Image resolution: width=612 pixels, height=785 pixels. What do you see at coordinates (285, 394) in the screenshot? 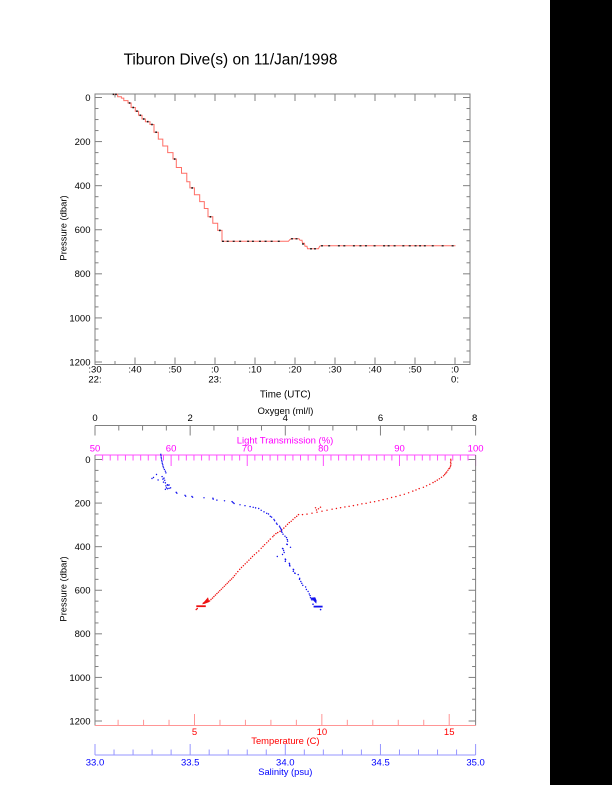
I see `svg-text: Time (UTC)` at bounding box center [285, 394].